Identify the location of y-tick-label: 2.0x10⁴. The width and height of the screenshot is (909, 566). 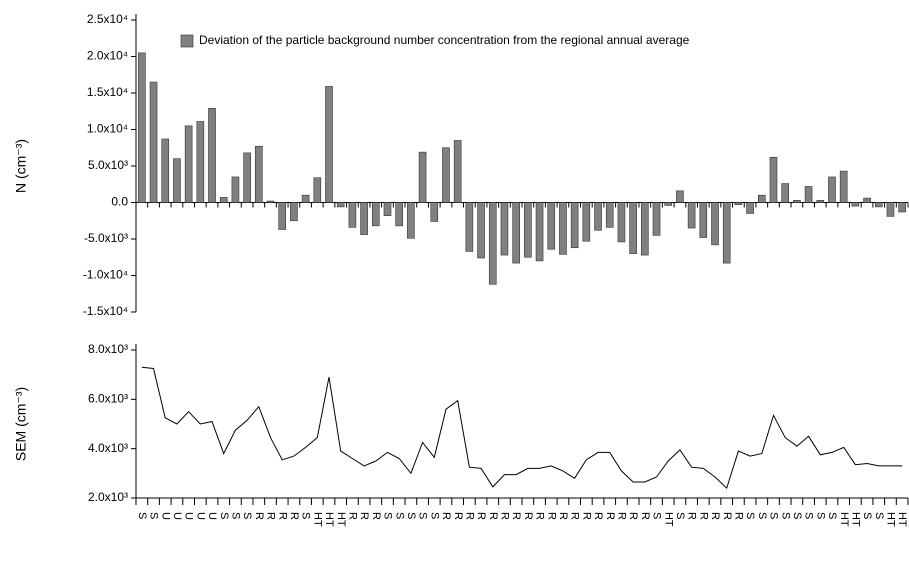
(107, 56).